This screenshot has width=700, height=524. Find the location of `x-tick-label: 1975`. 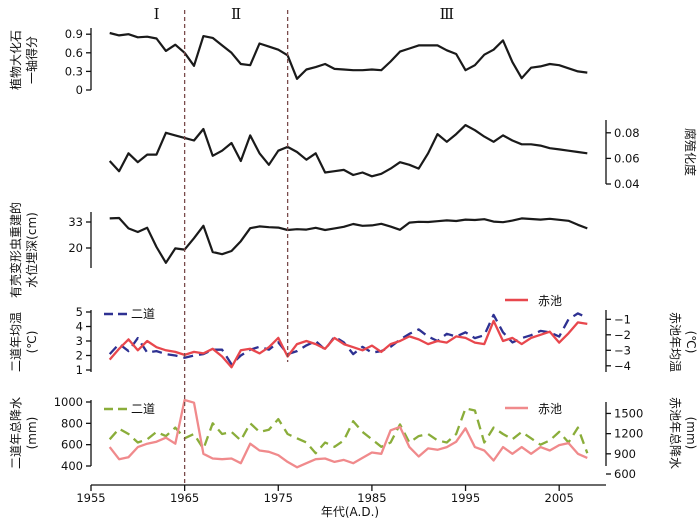

x-tick-label: 1975 is located at coordinates (278, 498).